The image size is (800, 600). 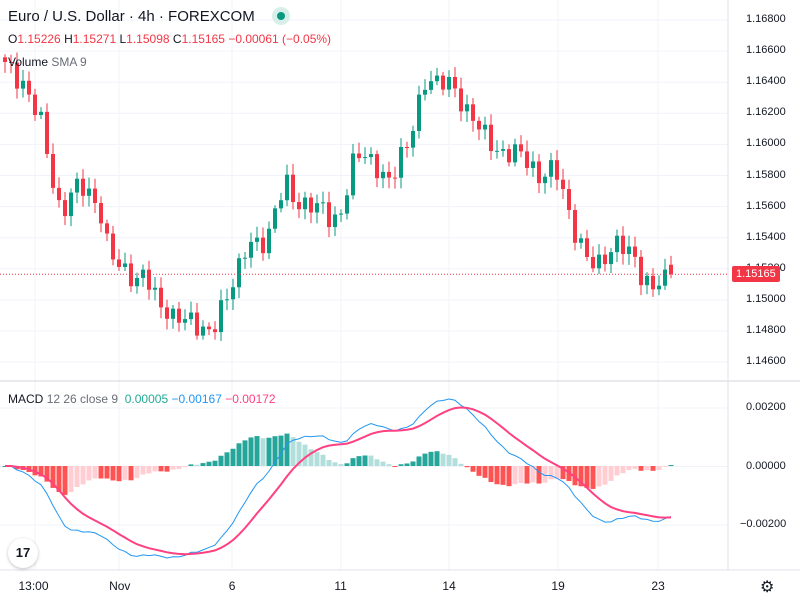 I want to click on macd-label: MACD, so click(x=26, y=399).